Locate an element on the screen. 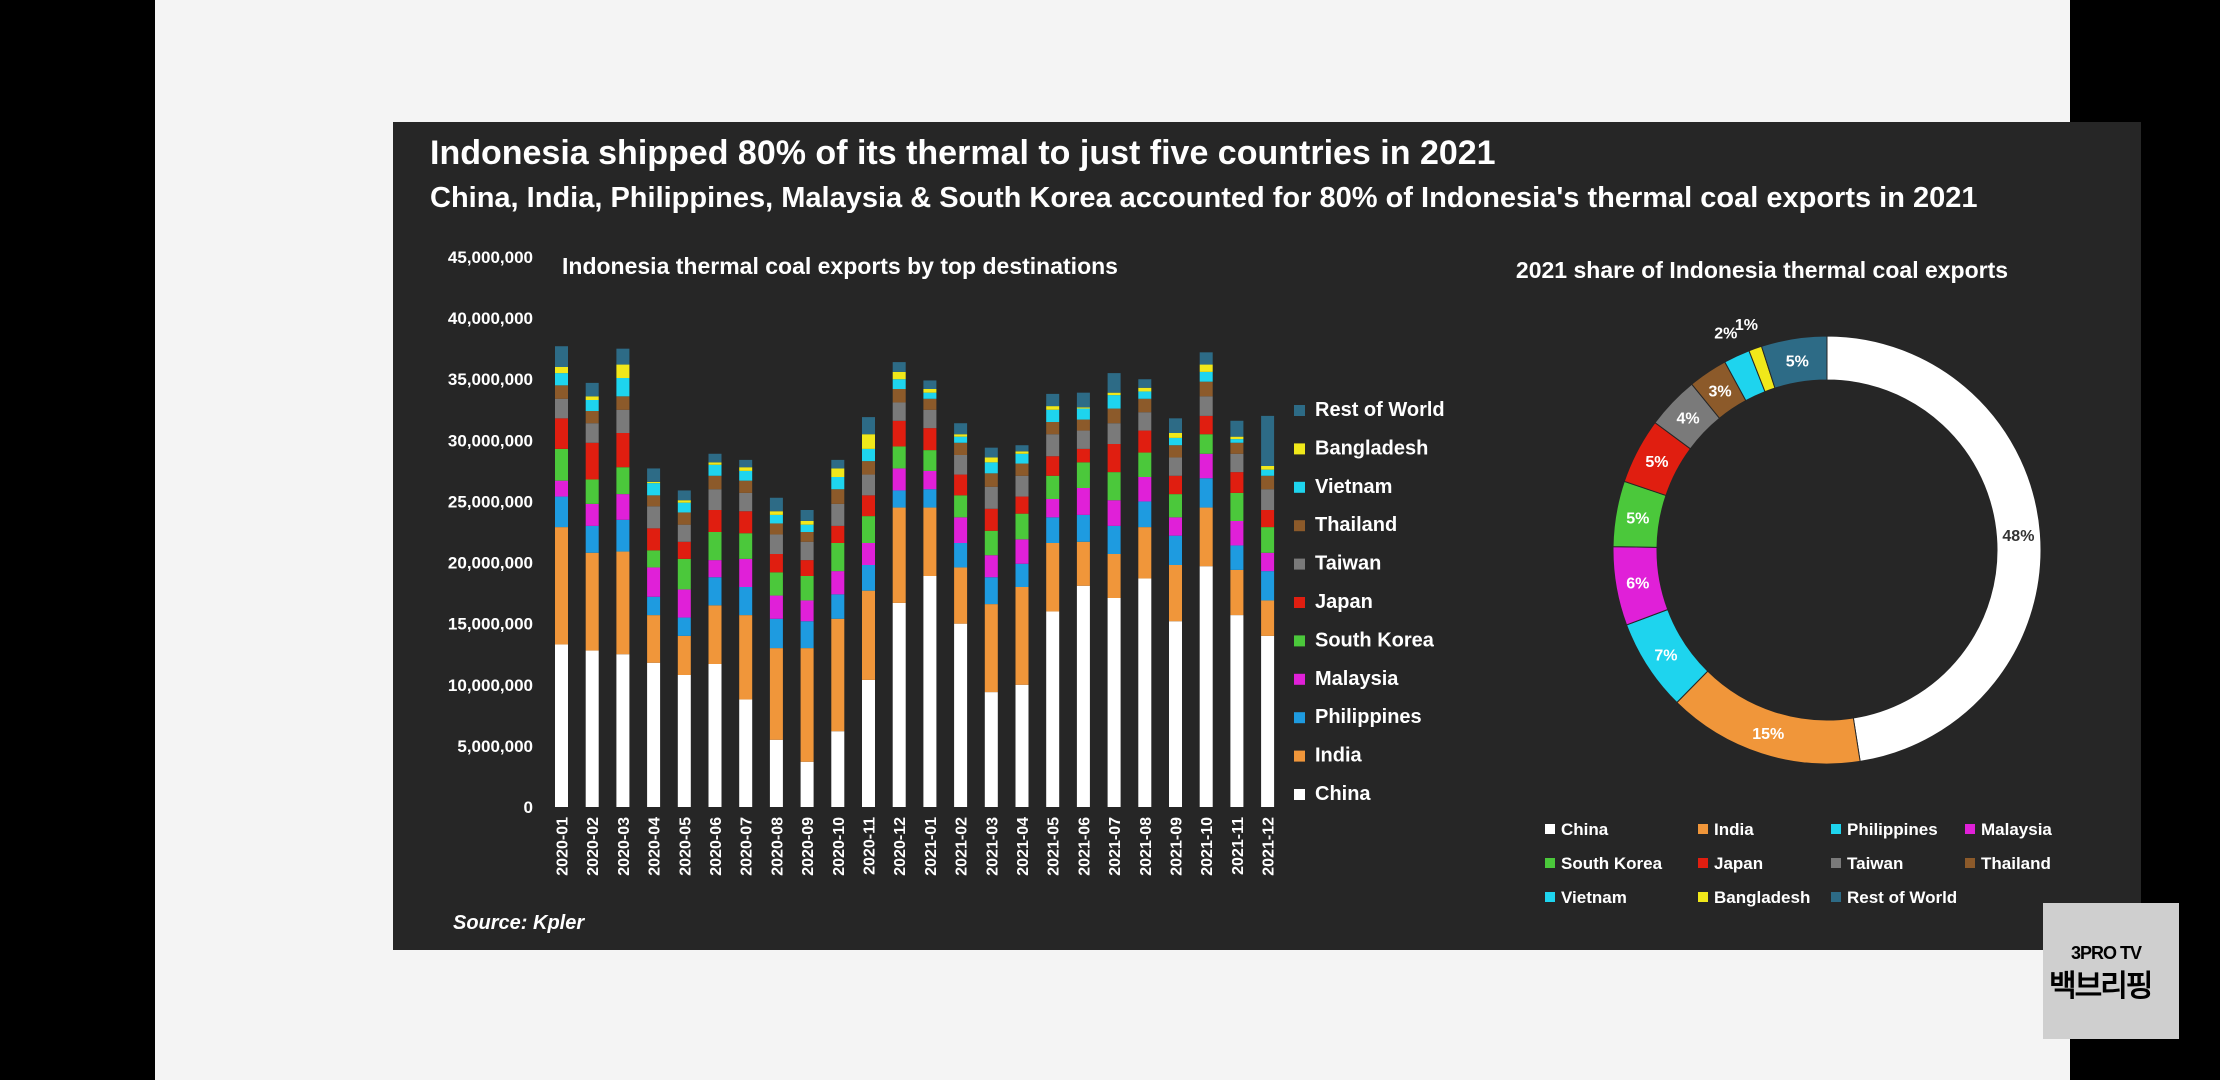 The width and height of the screenshot is (2220, 1080). y-tick-label: 10,000,000 is located at coordinates (490, 685).